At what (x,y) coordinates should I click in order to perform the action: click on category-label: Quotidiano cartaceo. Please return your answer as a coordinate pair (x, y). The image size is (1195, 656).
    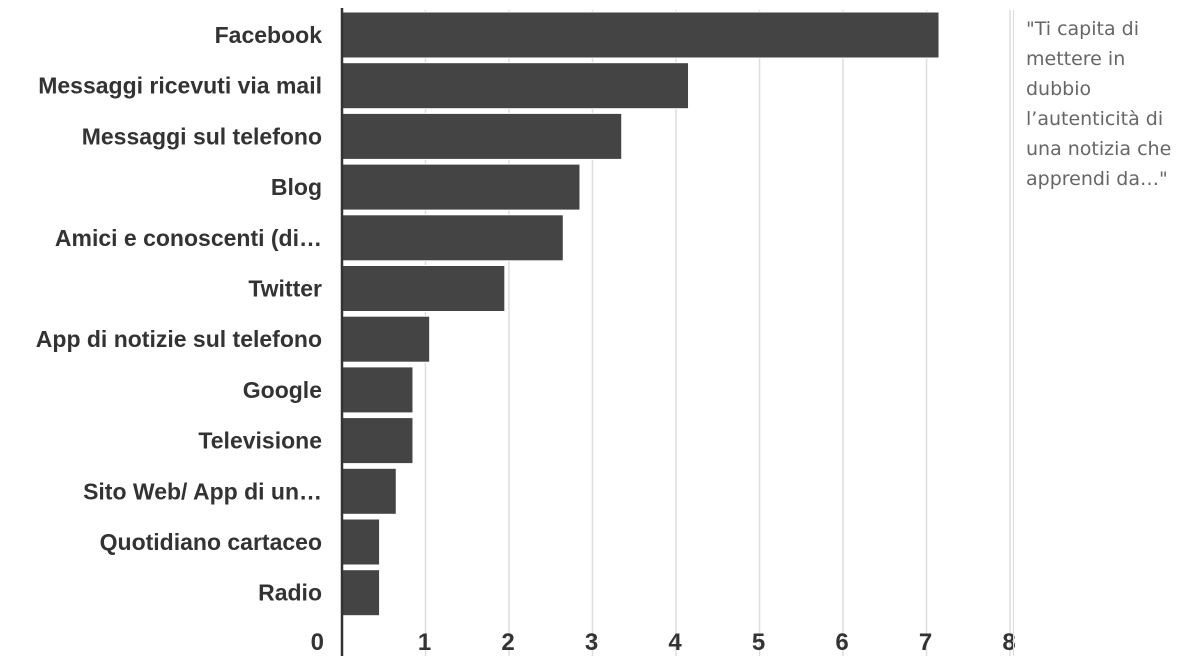
    Looking at the image, I should click on (211, 542).